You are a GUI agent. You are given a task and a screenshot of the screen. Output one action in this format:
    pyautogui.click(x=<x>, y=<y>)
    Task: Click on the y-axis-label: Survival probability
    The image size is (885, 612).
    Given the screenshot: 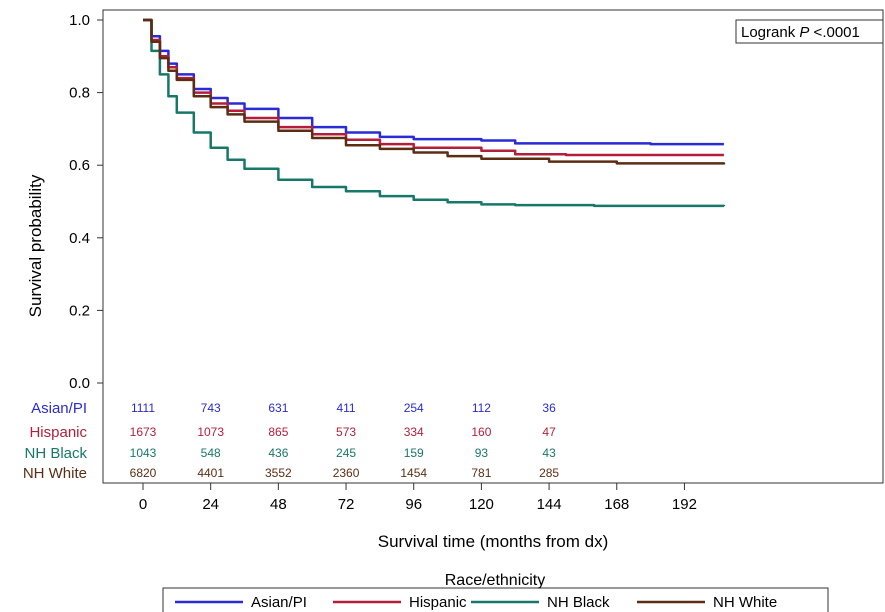 What is the action you would take?
    pyautogui.click(x=35, y=245)
    